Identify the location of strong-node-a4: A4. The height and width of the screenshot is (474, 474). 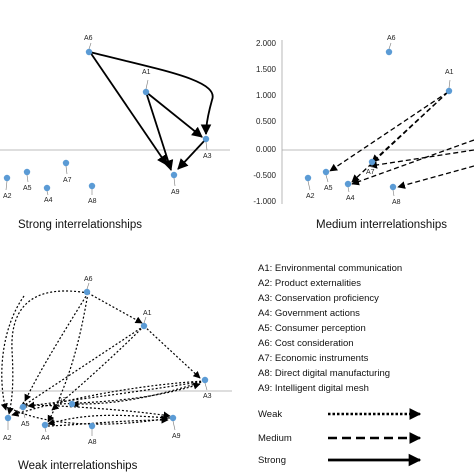
(48, 194).